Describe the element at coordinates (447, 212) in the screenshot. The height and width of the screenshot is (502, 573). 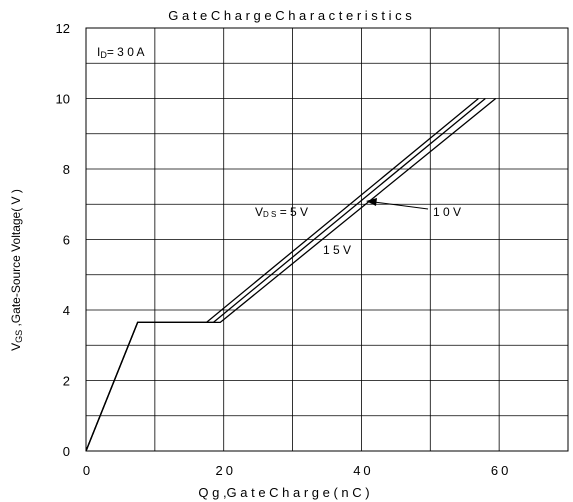
I see `annotation-10v: 1 0 V` at that location.